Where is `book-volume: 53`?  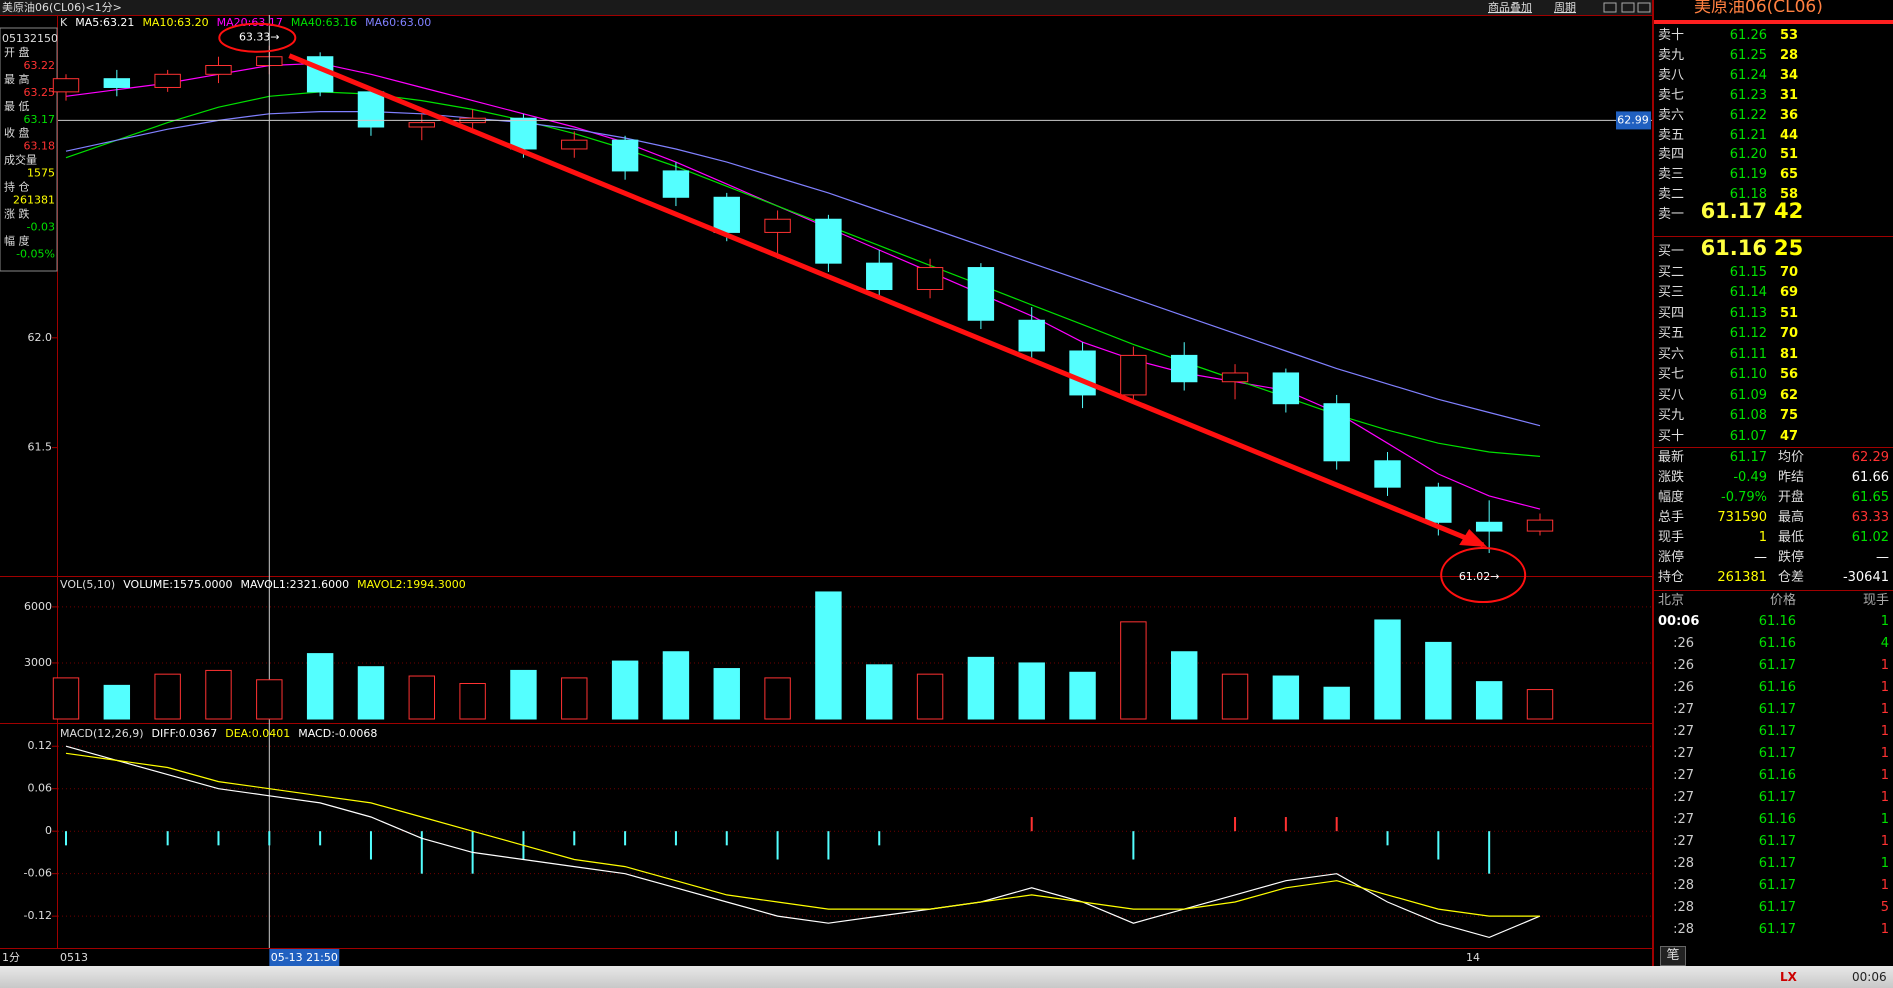
book-volume: 53 is located at coordinates (1789, 35).